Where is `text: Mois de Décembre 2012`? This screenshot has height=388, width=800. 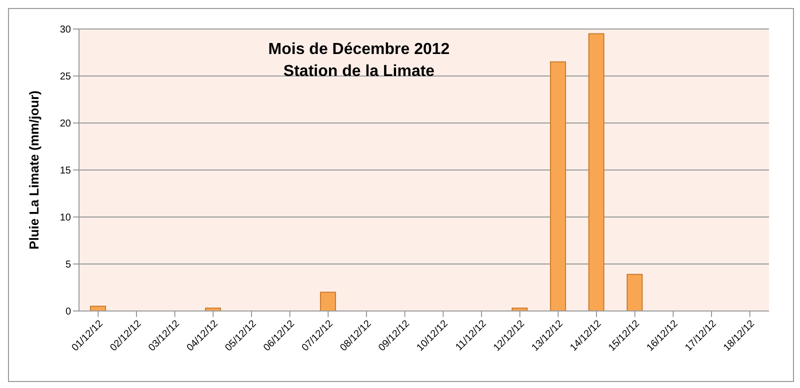 text: Mois de Décembre 2012 is located at coordinates (359, 50).